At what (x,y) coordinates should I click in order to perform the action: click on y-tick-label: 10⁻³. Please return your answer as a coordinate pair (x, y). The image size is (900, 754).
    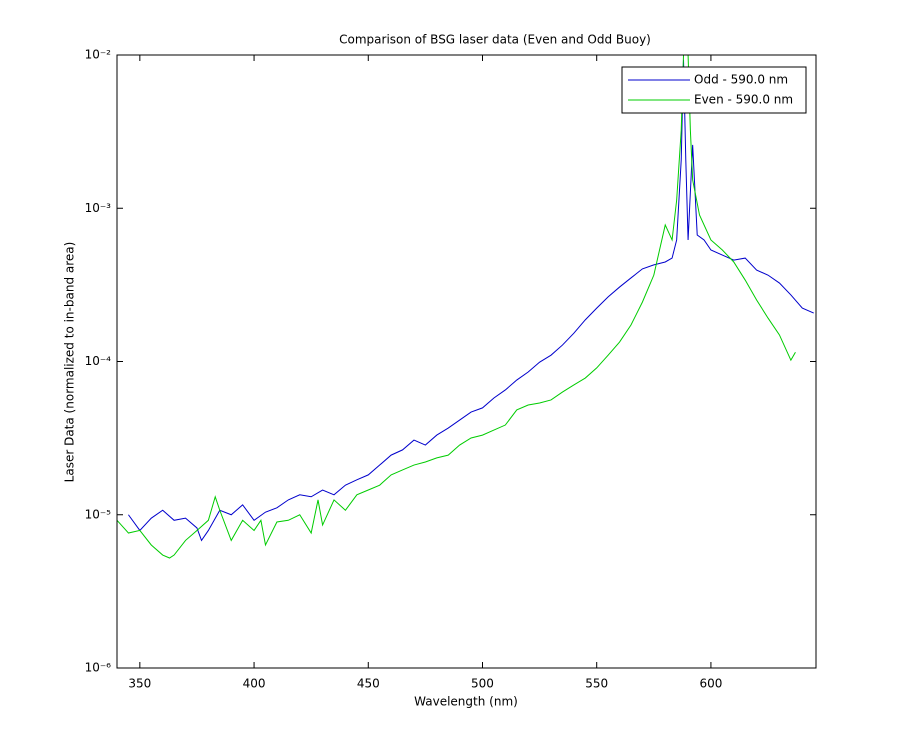
    Looking at the image, I should click on (98, 208).